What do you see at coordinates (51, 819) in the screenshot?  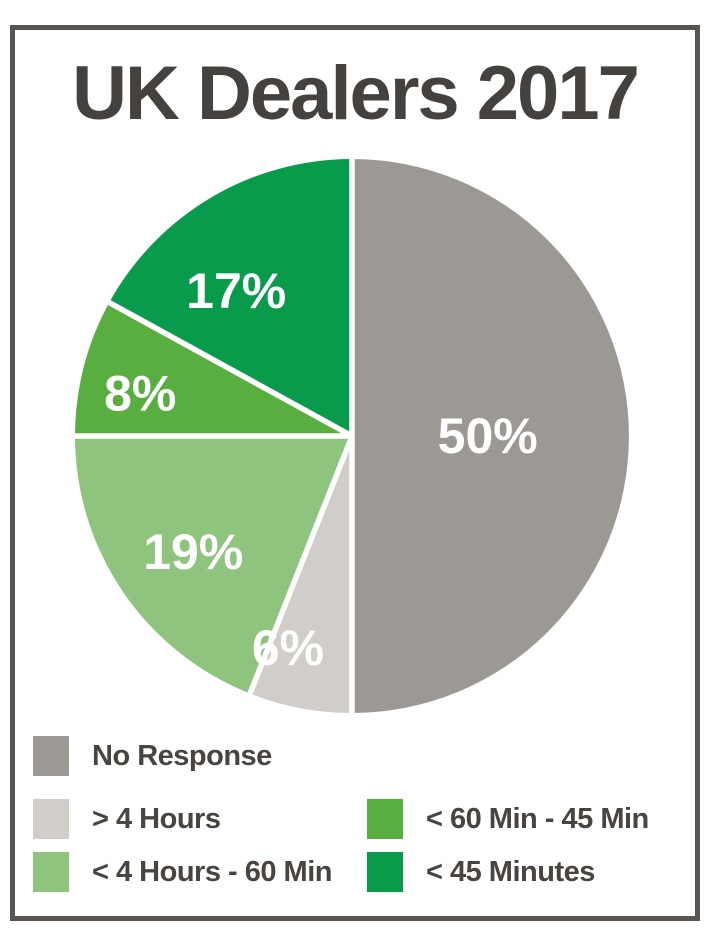 I see `legend-swatch-gt-4-hours` at bounding box center [51, 819].